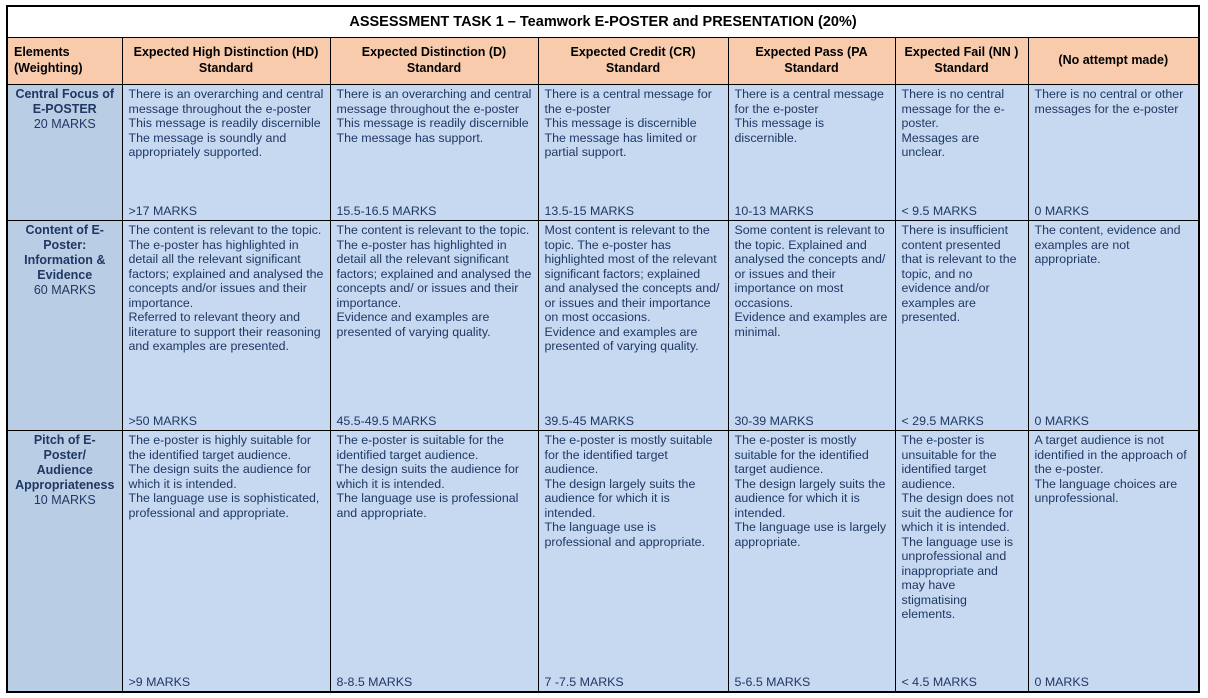  I want to click on header-cr-line2: Standard, so click(633, 68).